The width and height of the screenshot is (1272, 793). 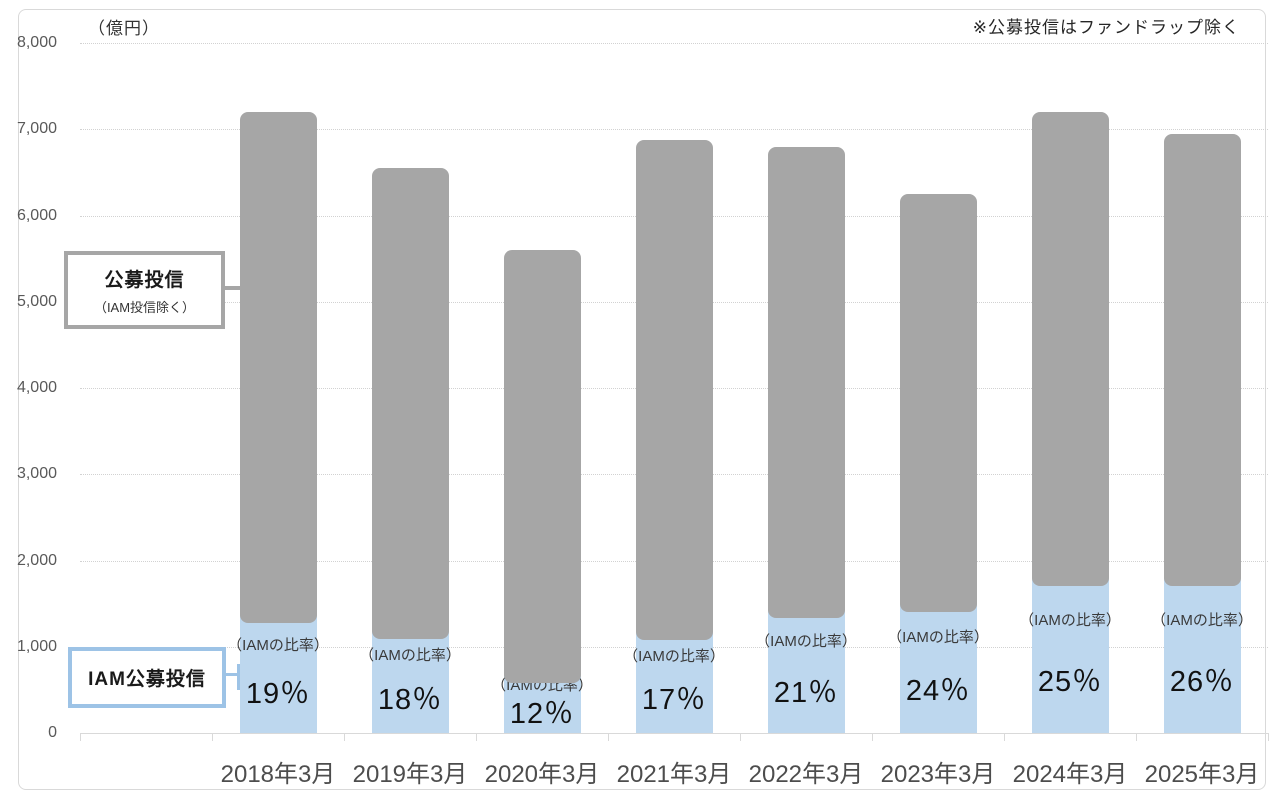 I want to click on x-tick-label-2023年3月: 2023年3月, so click(x=938, y=774).